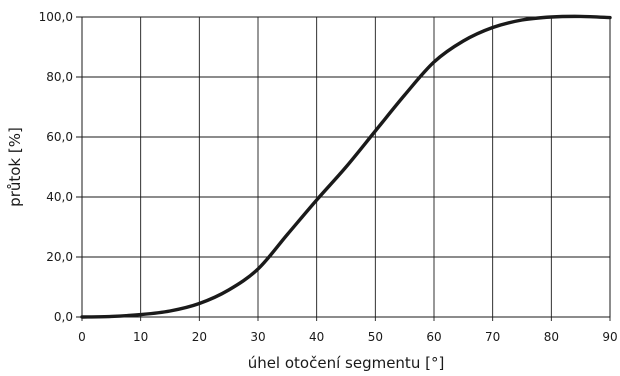 This screenshot has height=376, width=620. What do you see at coordinates (15, 167) in the screenshot?
I see `y-axis-title: průtok [%]` at bounding box center [15, 167].